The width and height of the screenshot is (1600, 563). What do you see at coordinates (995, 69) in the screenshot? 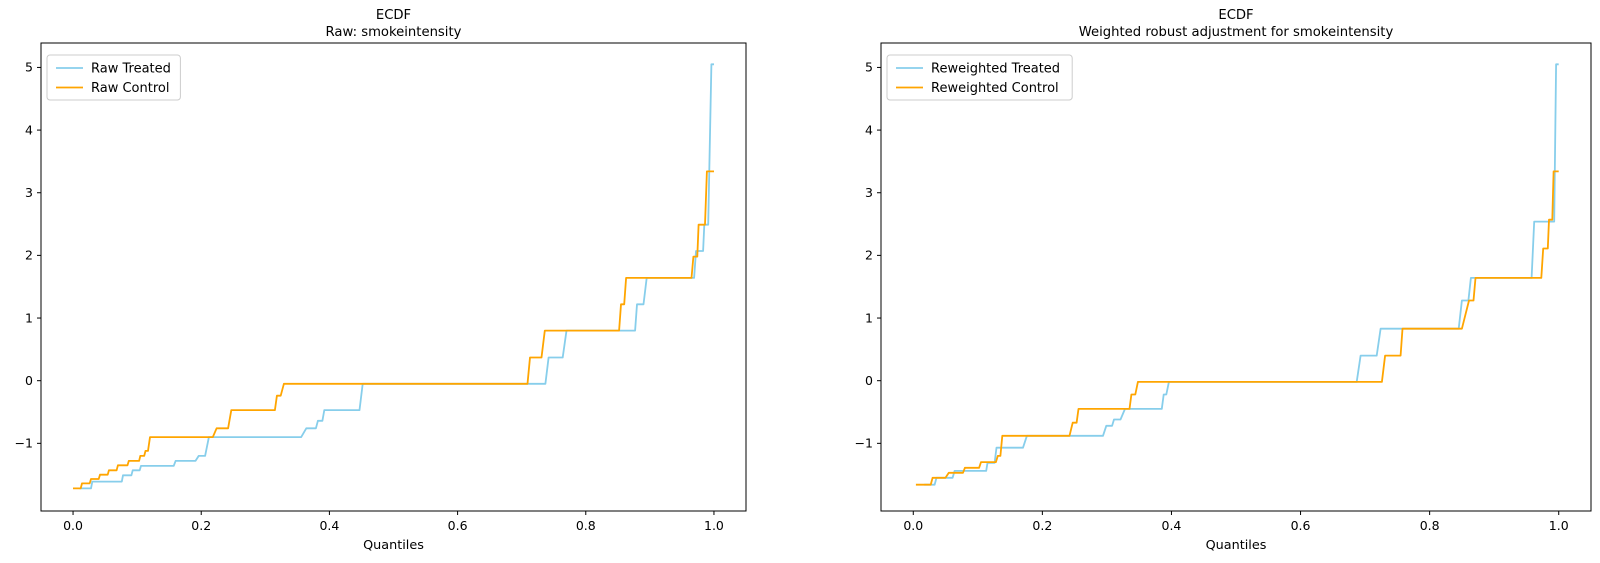
I see `legend-label: Reweighted Treated` at bounding box center [995, 69].